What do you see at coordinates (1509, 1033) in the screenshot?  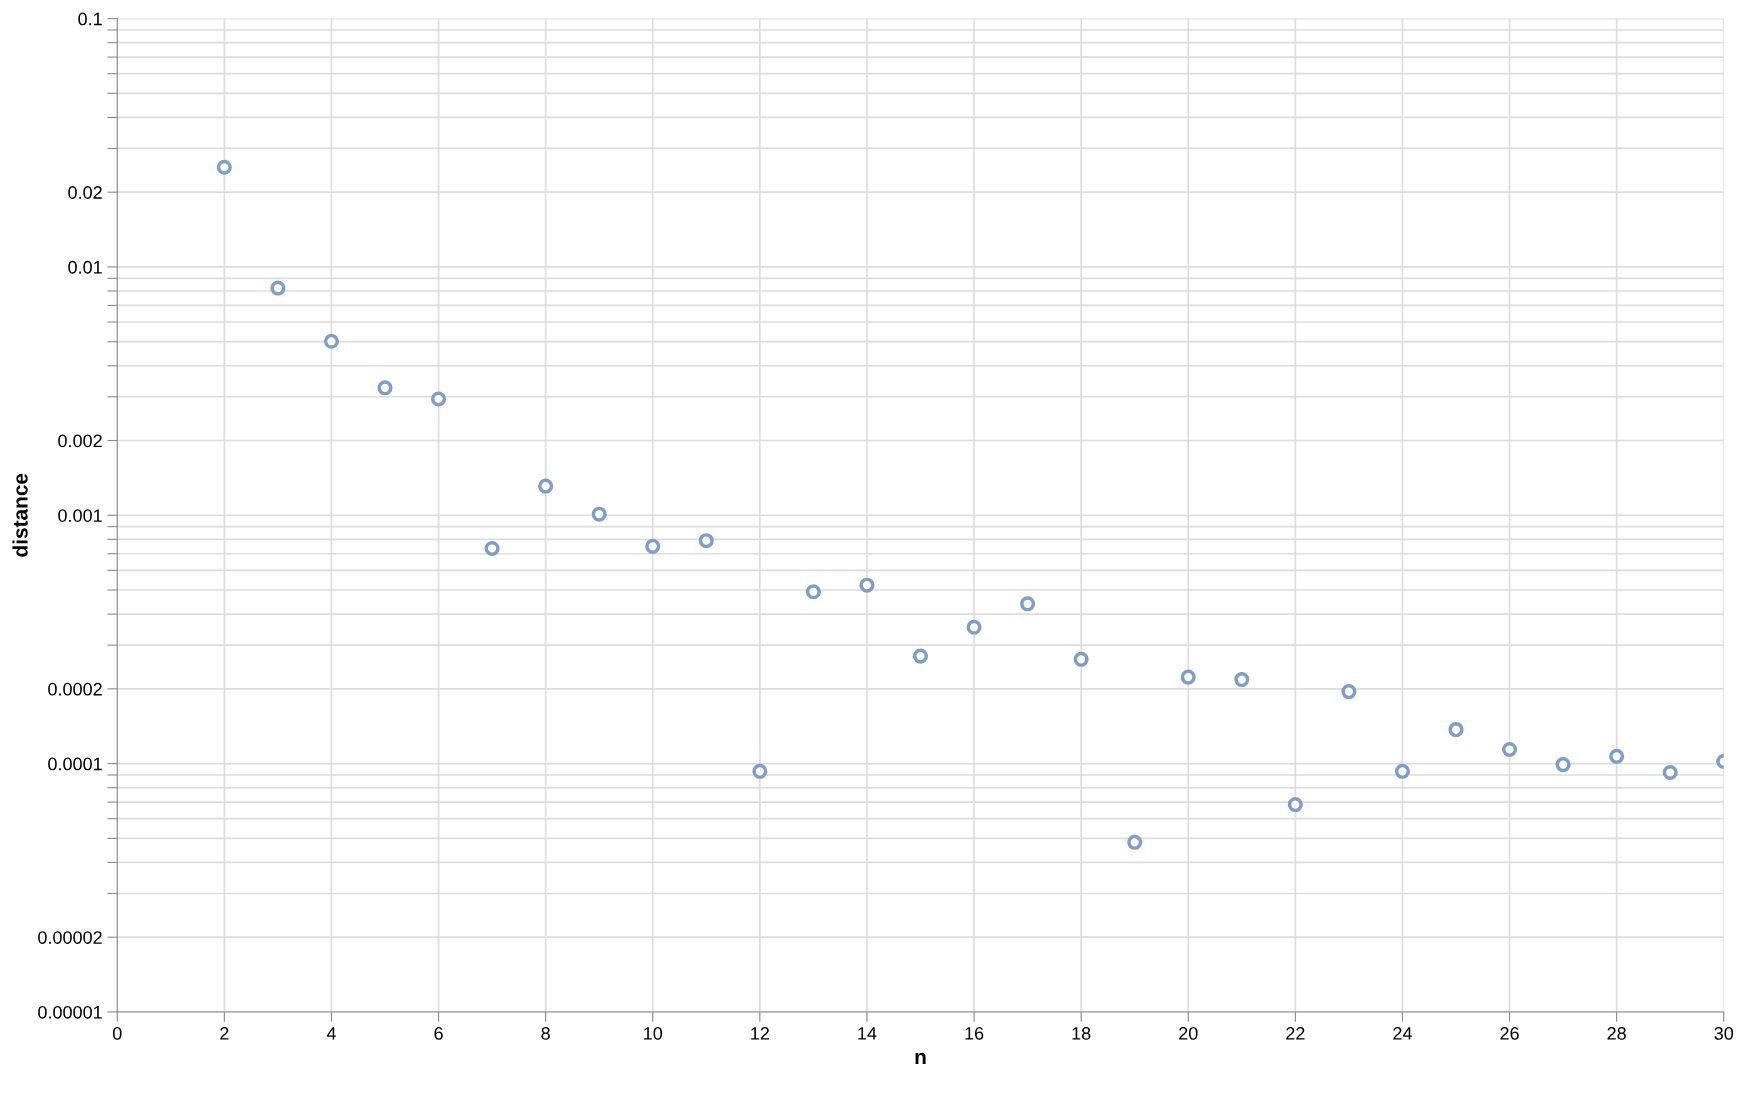 I see `x-tick-label: 26` at bounding box center [1509, 1033].